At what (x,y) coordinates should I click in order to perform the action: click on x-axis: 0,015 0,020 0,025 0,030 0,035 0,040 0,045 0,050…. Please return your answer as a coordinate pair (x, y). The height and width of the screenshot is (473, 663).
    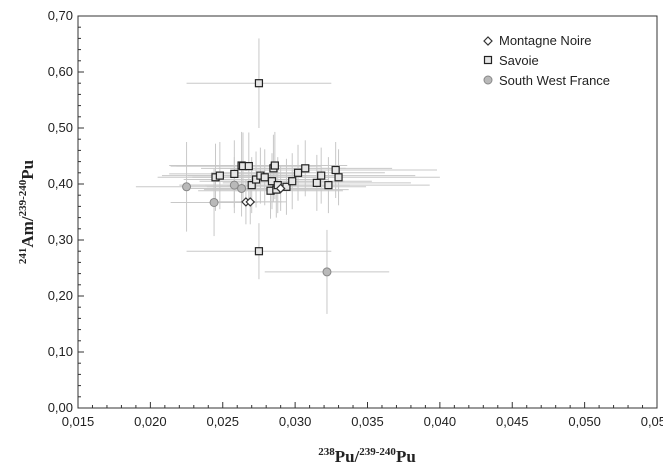
    Looking at the image, I should click on (362, 415).